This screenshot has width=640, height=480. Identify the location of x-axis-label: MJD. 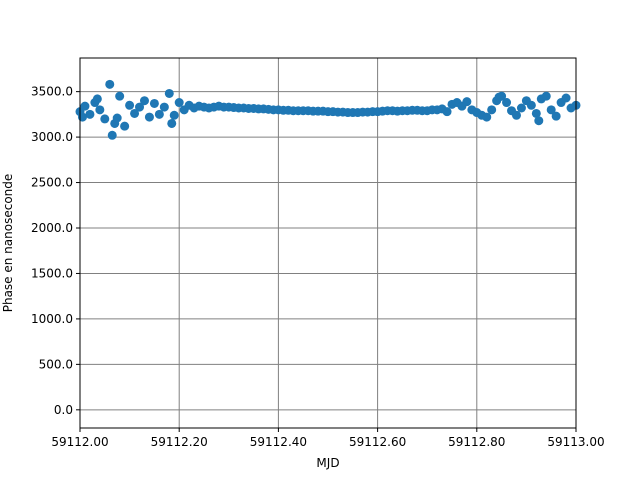
(327, 463).